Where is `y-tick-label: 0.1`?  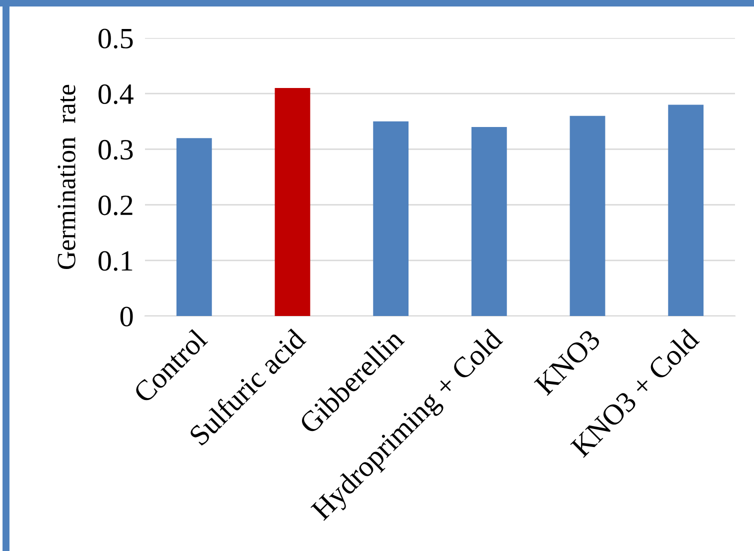 y-tick-label: 0.1 is located at coordinates (115, 261).